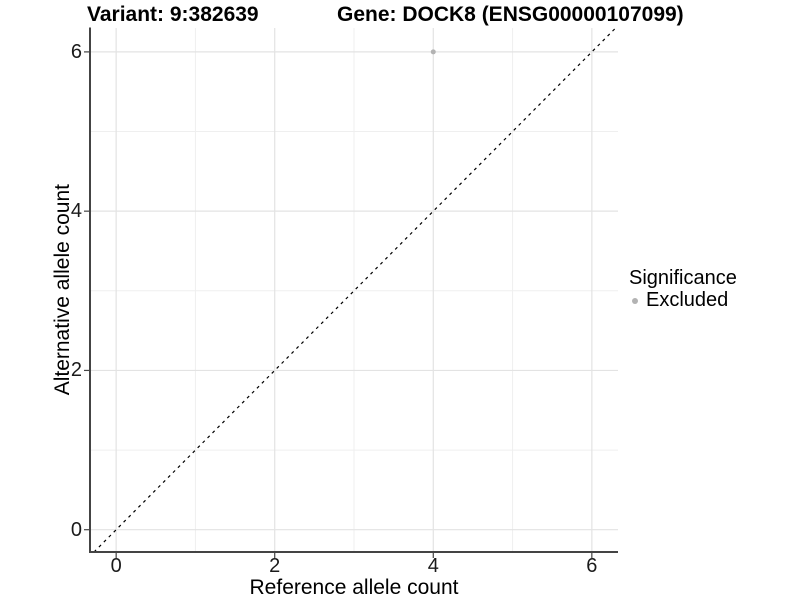  Describe the element at coordinates (76, 51) in the screenshot. I see `y-tick-label: 6` at that location.